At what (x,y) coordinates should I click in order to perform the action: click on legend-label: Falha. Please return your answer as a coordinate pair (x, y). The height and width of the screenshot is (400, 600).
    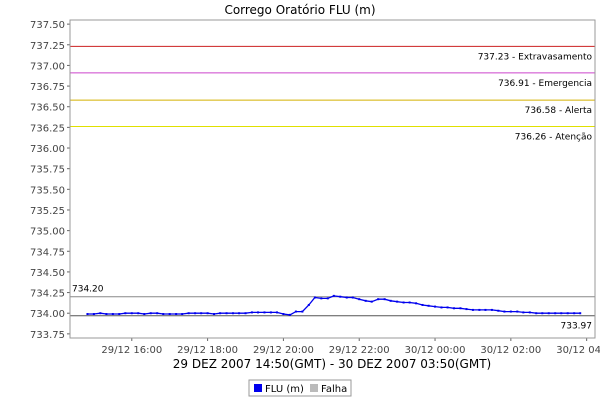
    Looking at the image, I should click on (334, 389).